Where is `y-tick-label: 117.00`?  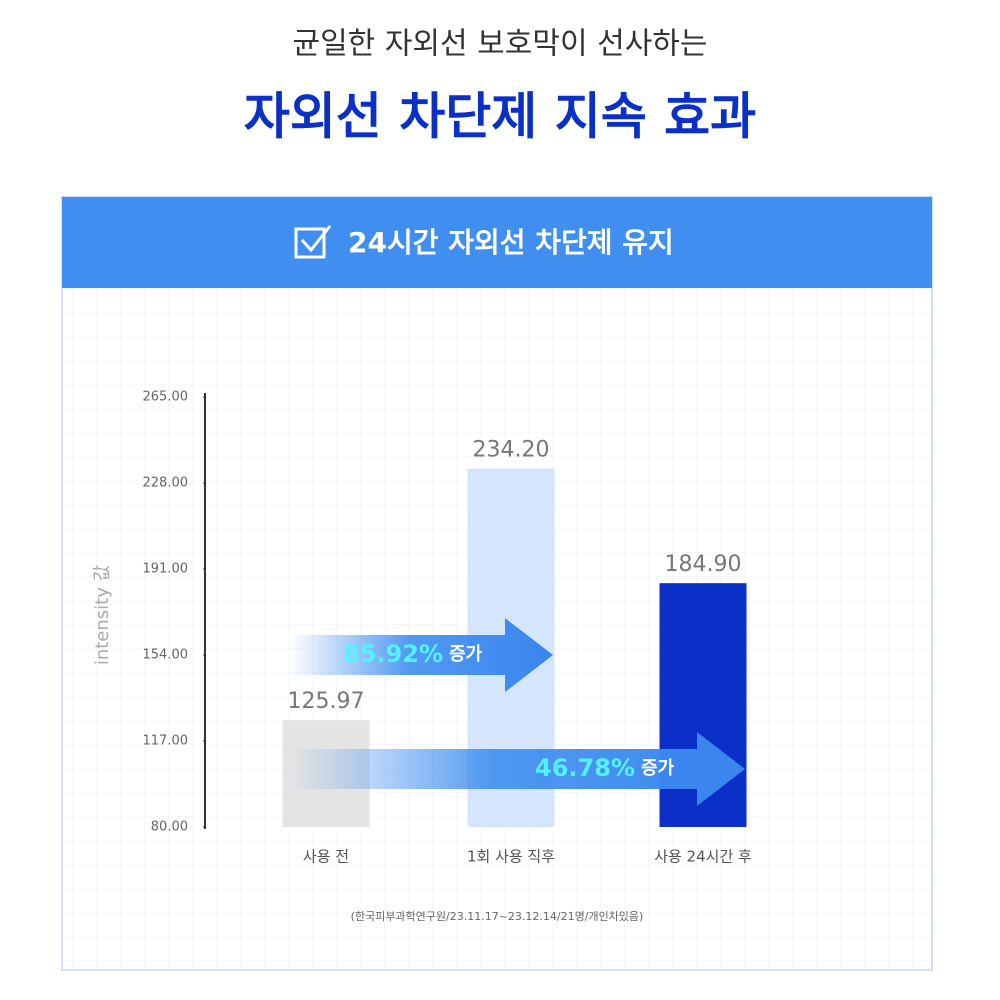 y-tick-label: 117.00 is located at coordinates (166, 741).